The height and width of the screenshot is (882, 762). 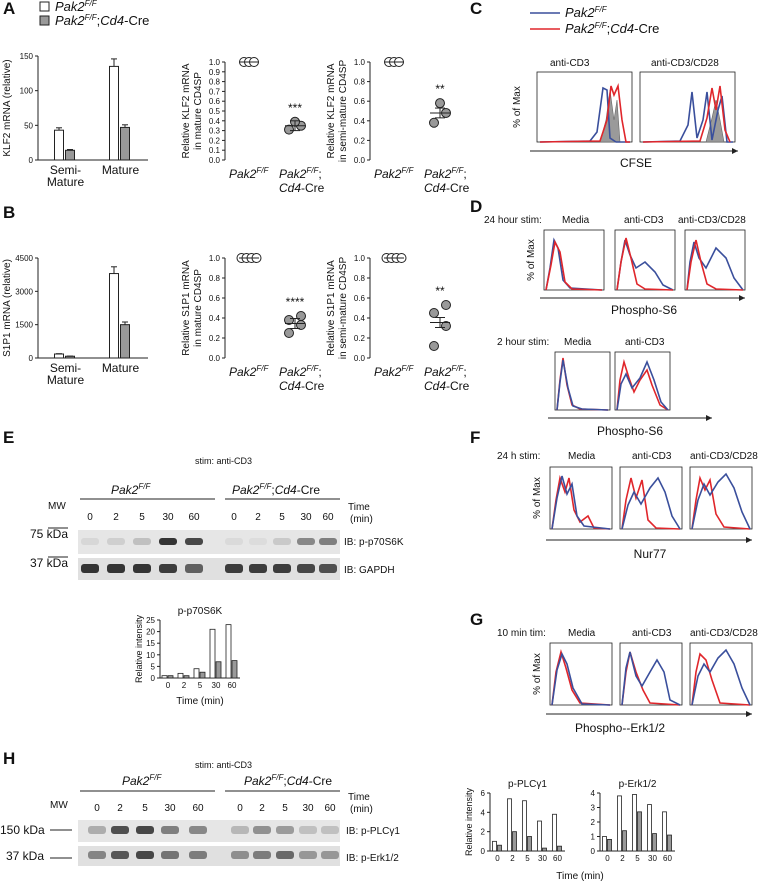 What do you see at coordinates (337, 308) in the screenshot?
I see `y-axis-label: Relative S1P1 mRNAin semi-mature CD4SP` at bounding box center [337, 308].